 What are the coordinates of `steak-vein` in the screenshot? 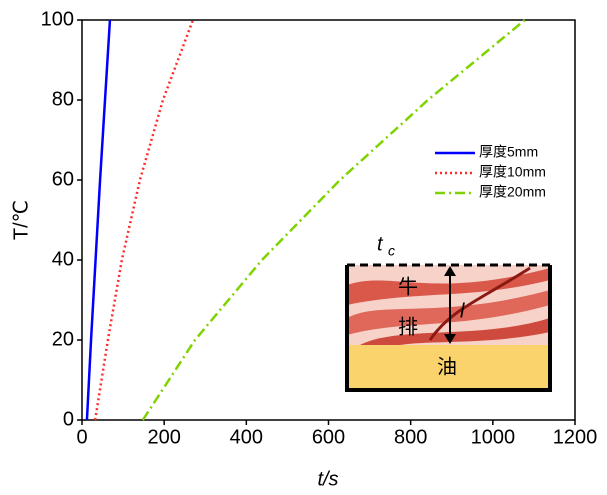 It's located at (479, 303).